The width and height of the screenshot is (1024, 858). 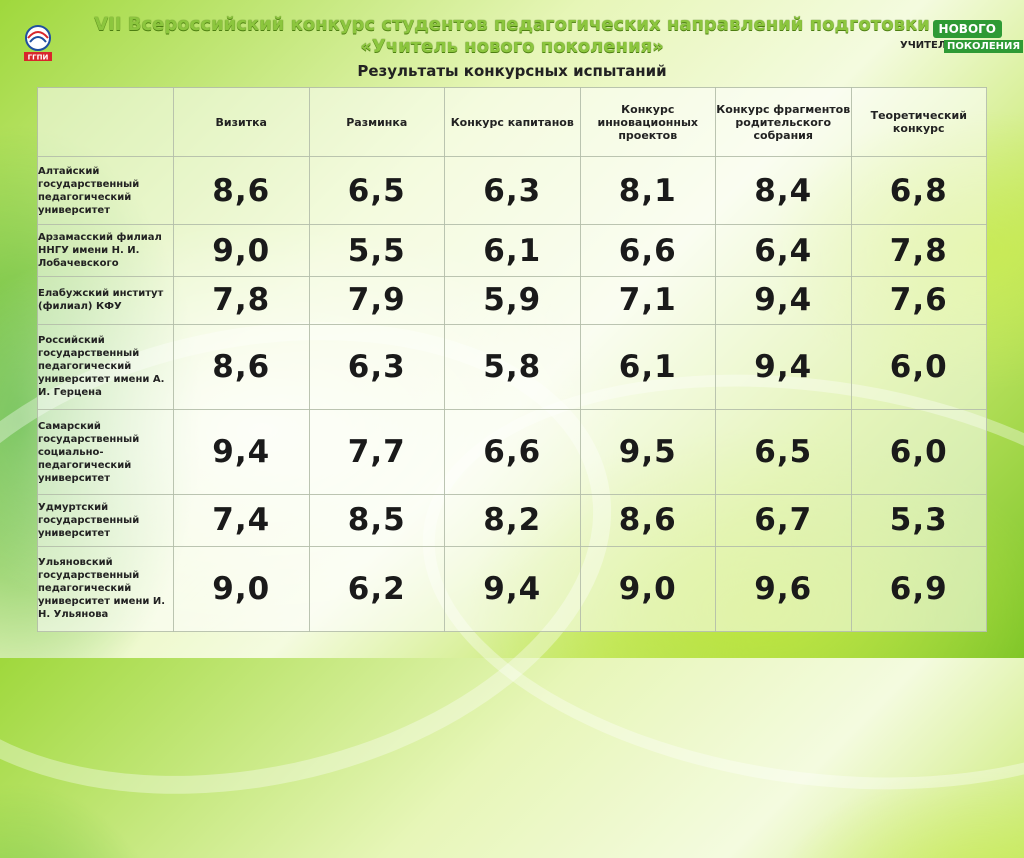 What do you see at coordinates (783, 251) in the screenshot?
I see `score-cell: 6,4` at bounding box center [783, 251].